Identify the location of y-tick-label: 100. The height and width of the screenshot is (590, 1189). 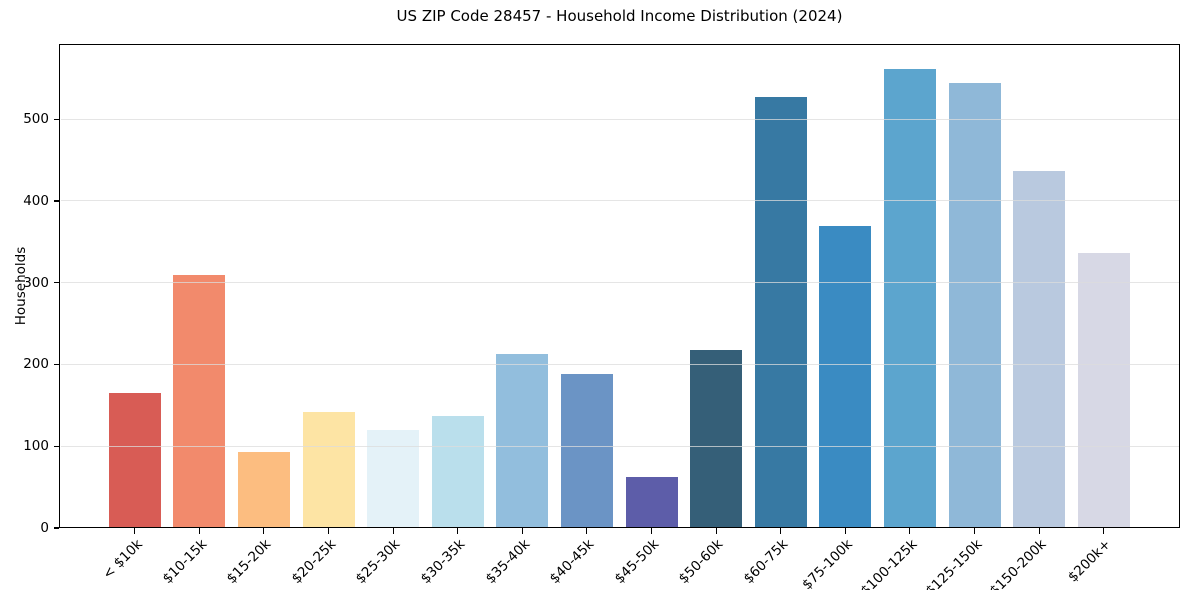
(36, 446).